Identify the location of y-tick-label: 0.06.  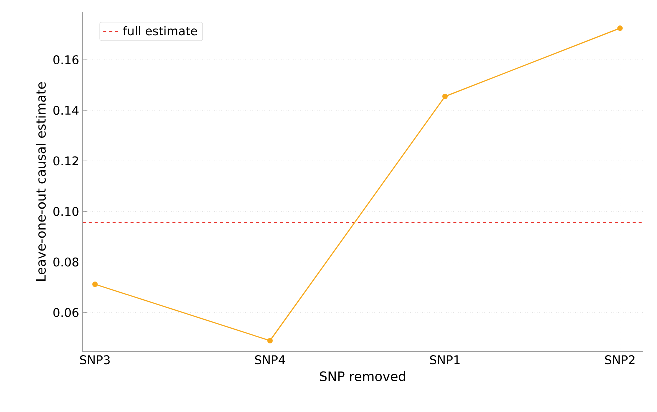
(66, 313).